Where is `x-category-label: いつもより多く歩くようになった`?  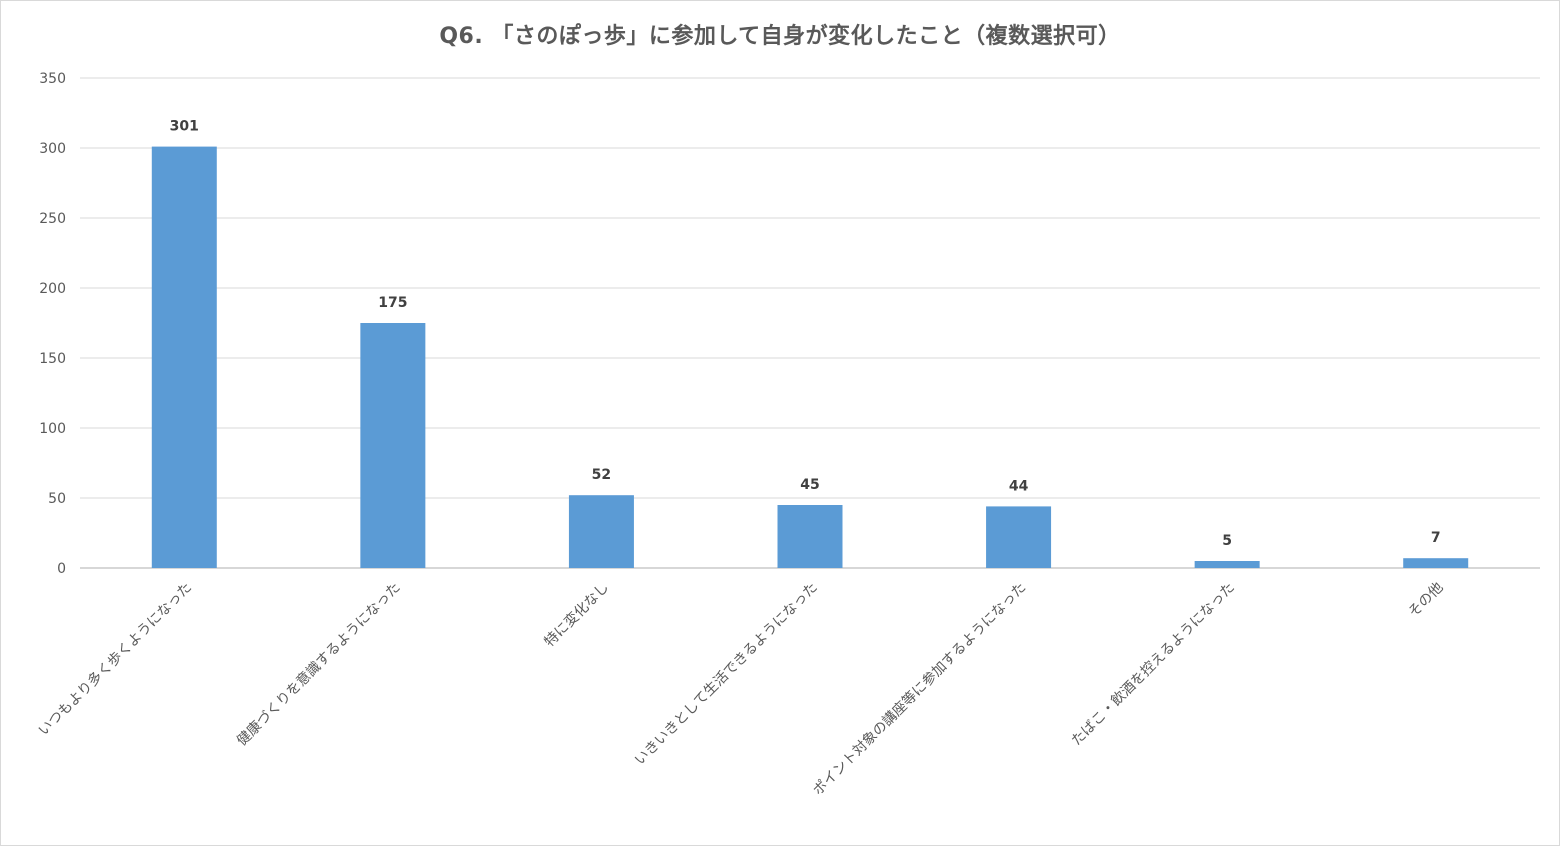
x-category-label: いつもより多く歩くようになった is located at coordinates (115, 659).